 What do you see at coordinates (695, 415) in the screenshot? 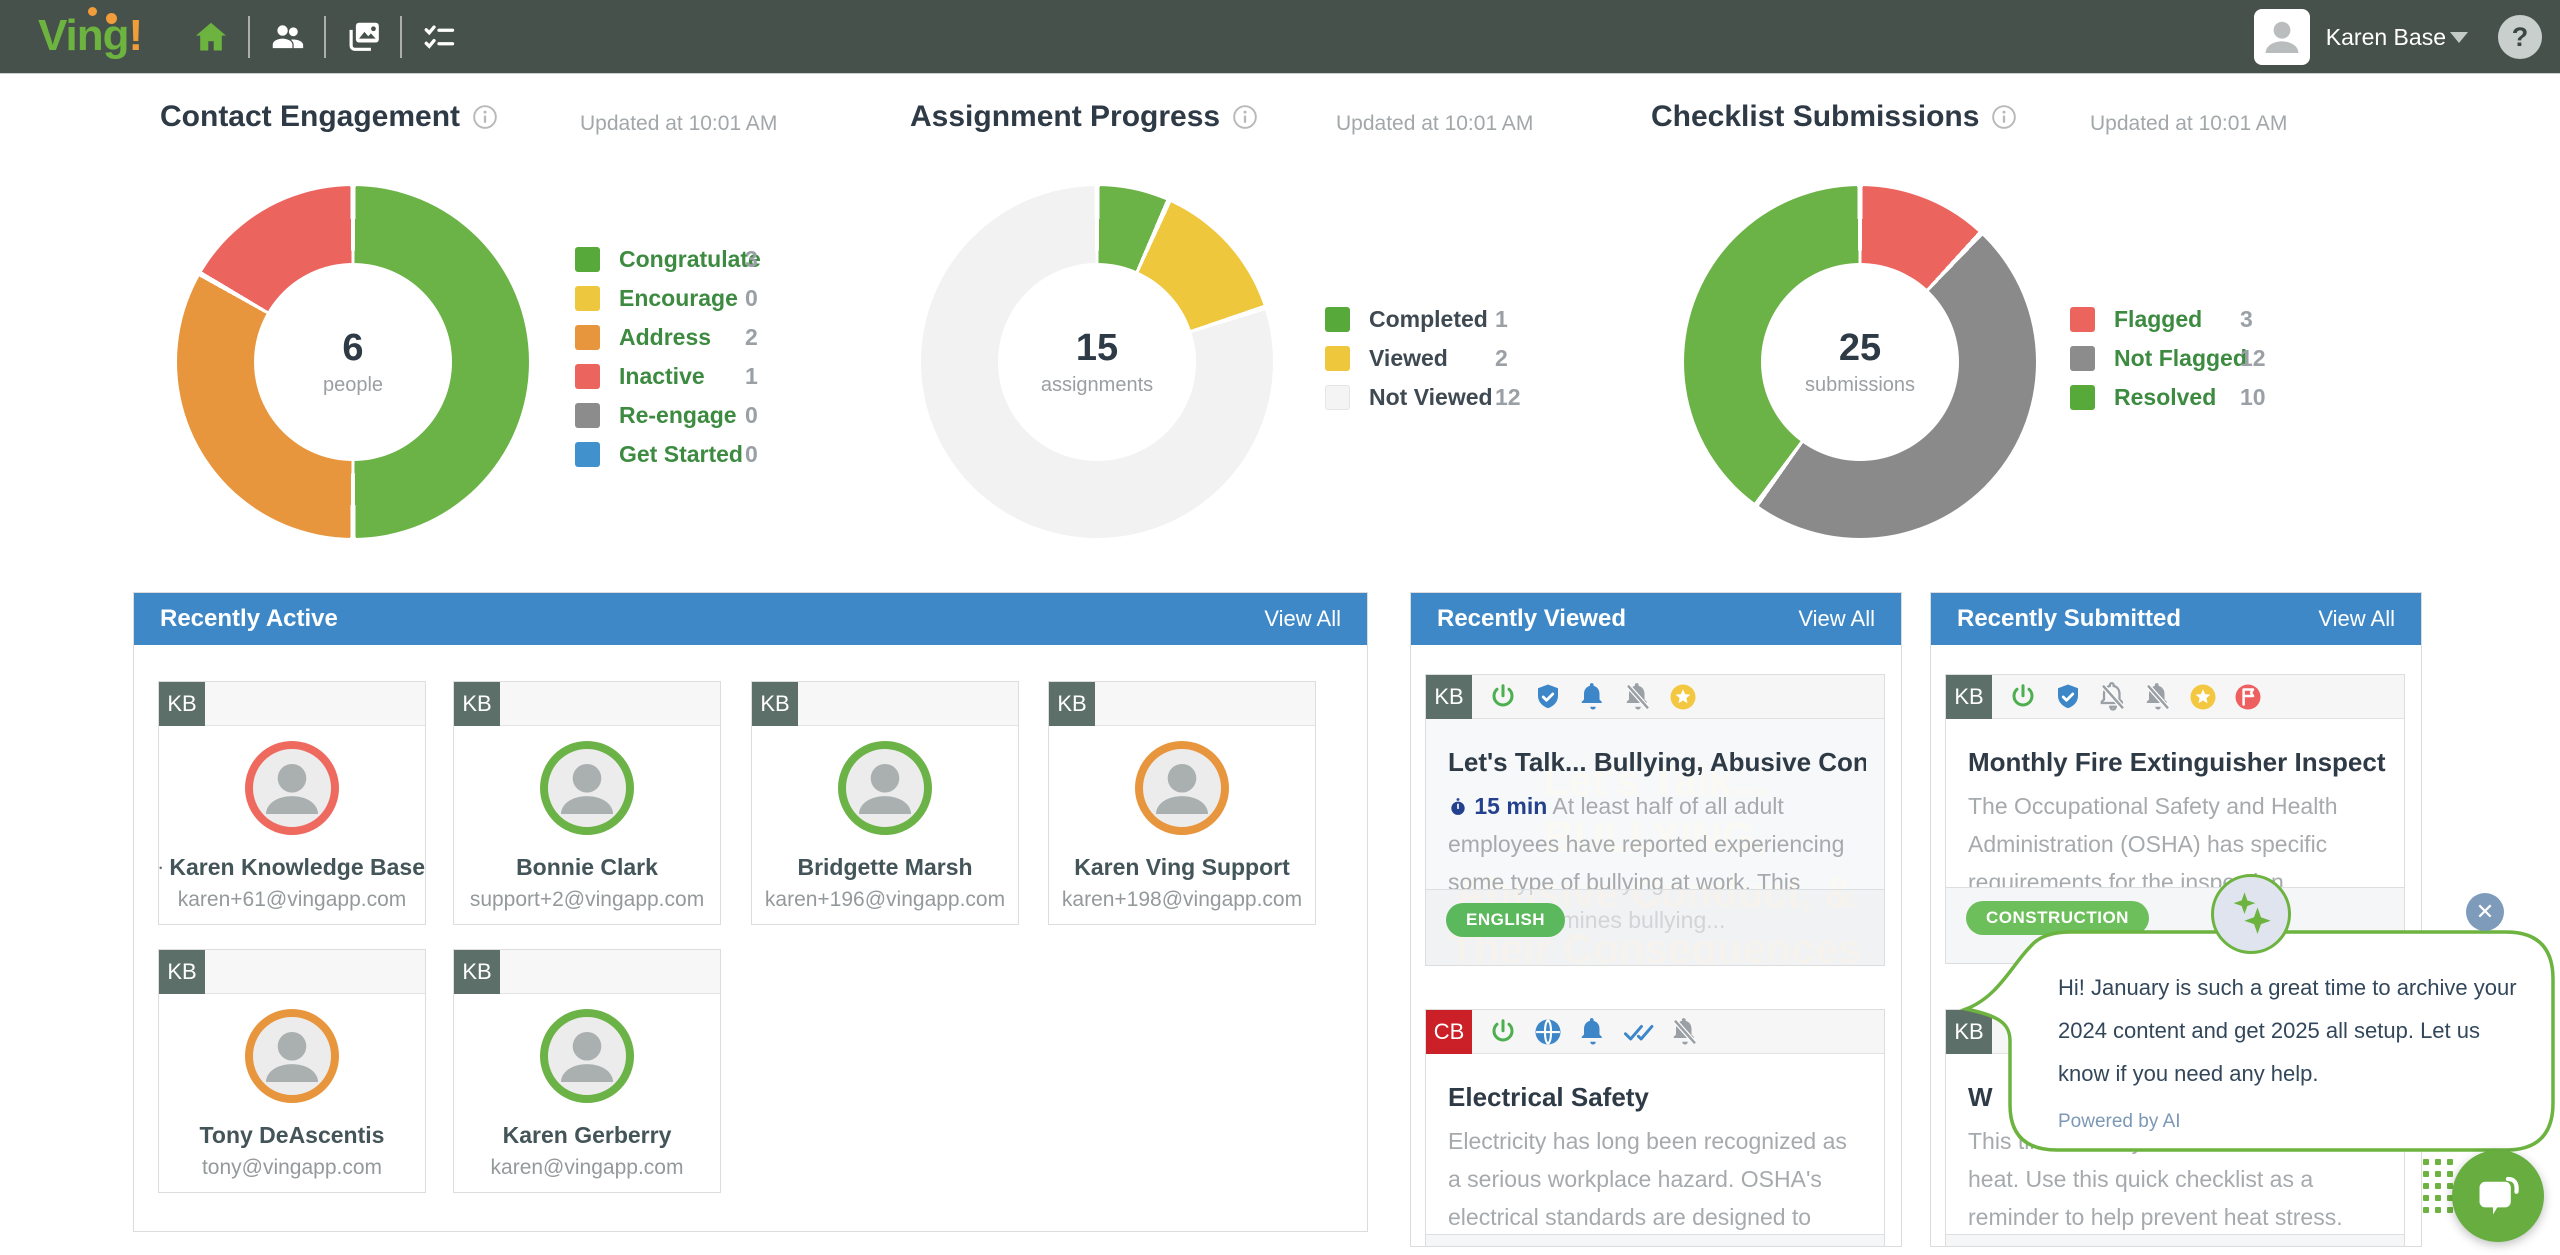
I see `legend-item: Re-engage 0` at bounding box center [695, 415].